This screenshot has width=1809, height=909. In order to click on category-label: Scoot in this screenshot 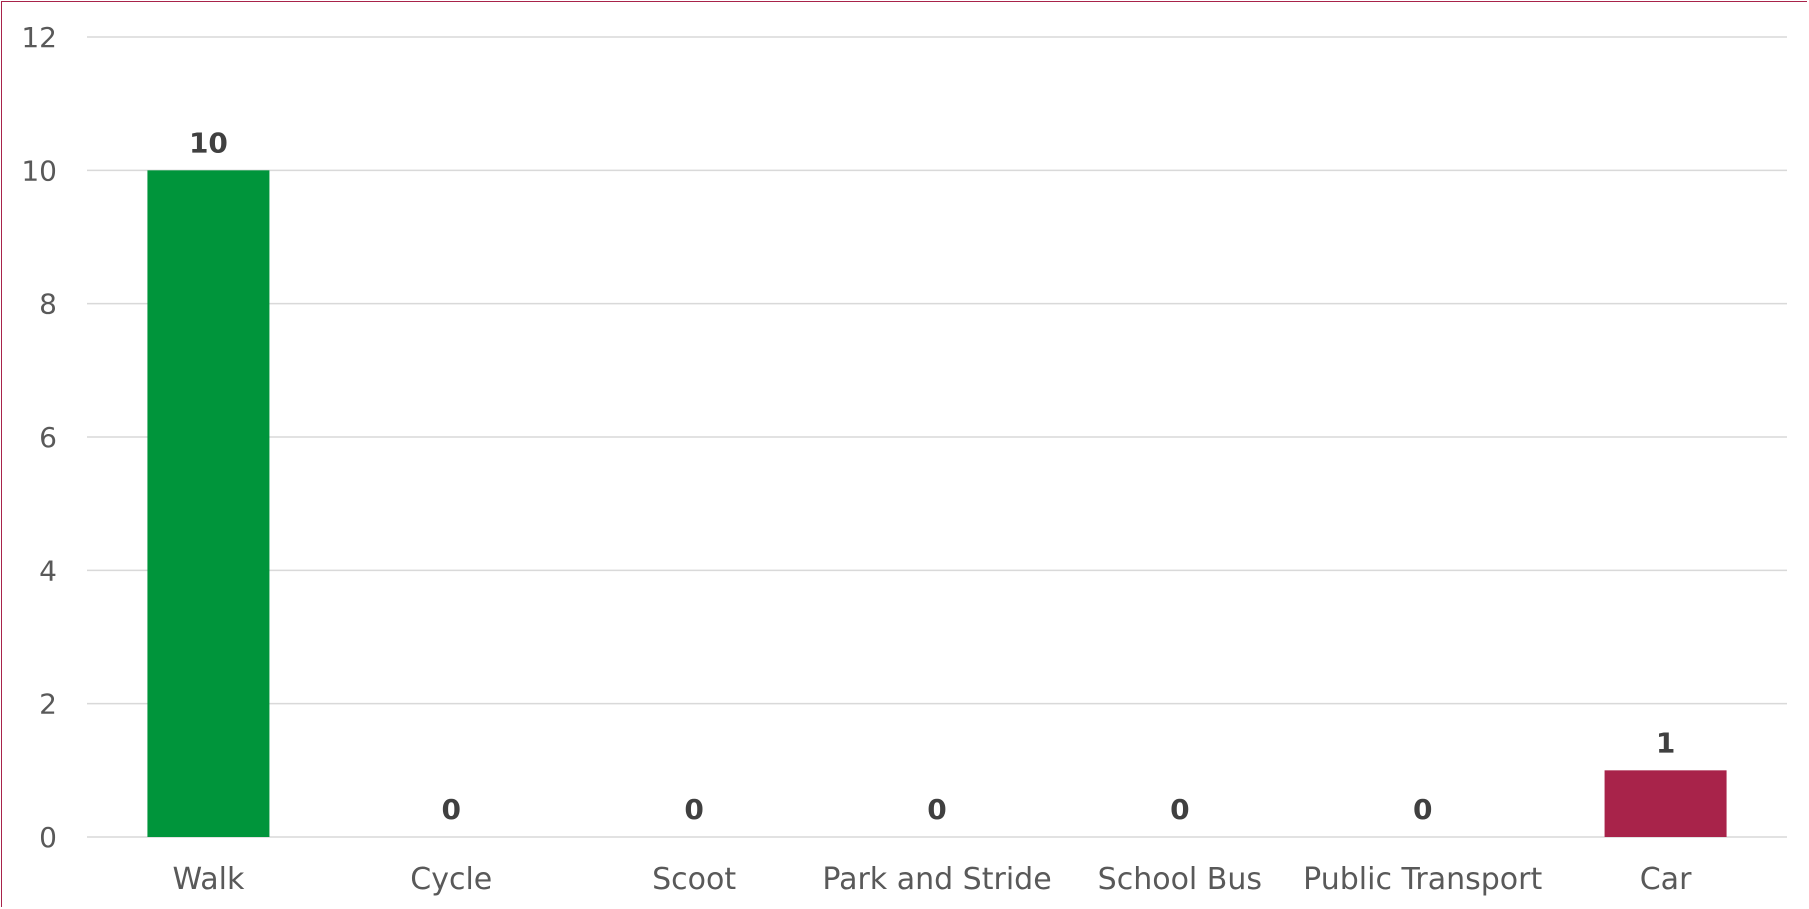, I will do `click(694, 879)`.